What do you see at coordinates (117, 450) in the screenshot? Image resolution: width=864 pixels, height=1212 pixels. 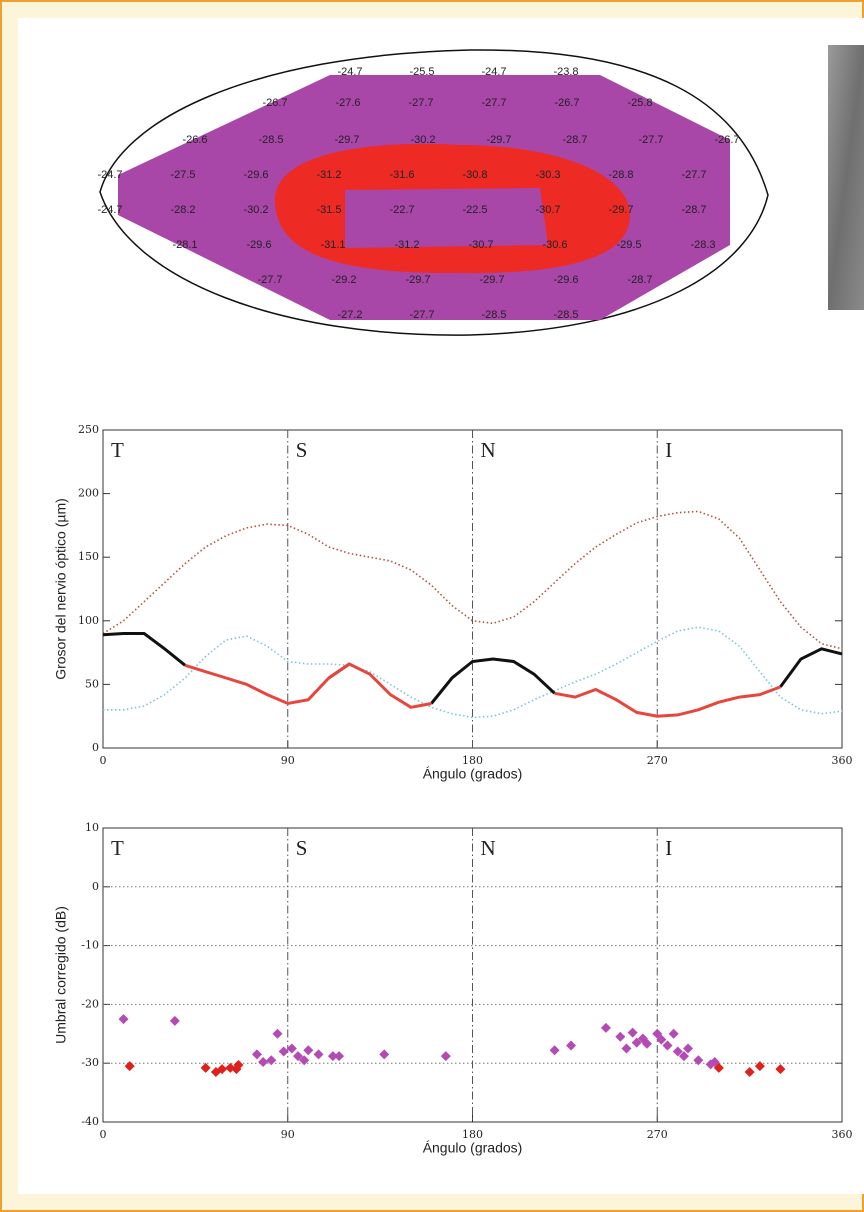 I see `sector-label: T` at bounding box center [117, 450].